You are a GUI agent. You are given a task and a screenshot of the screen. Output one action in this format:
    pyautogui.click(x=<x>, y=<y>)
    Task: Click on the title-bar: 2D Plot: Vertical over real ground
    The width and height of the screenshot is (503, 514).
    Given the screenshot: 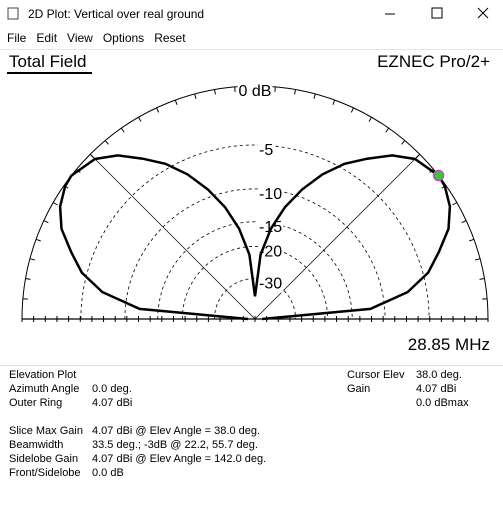 What is the action you would take?
    pyautogui.click(x=251, y=14)
    